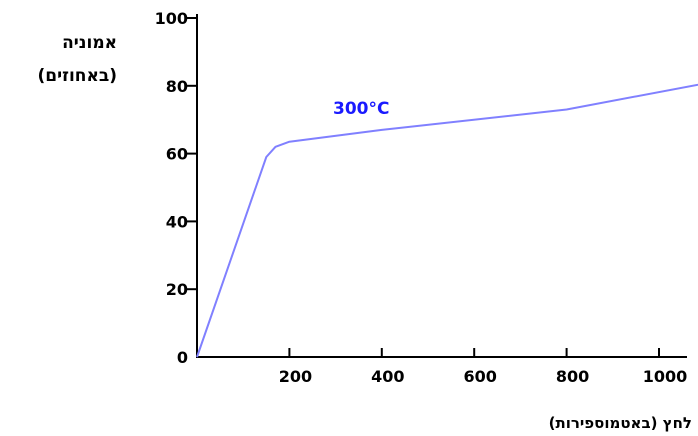 This screenshot has width=698, height=436. I want to click on x-tick-label-800: 800, so click(572, 376).